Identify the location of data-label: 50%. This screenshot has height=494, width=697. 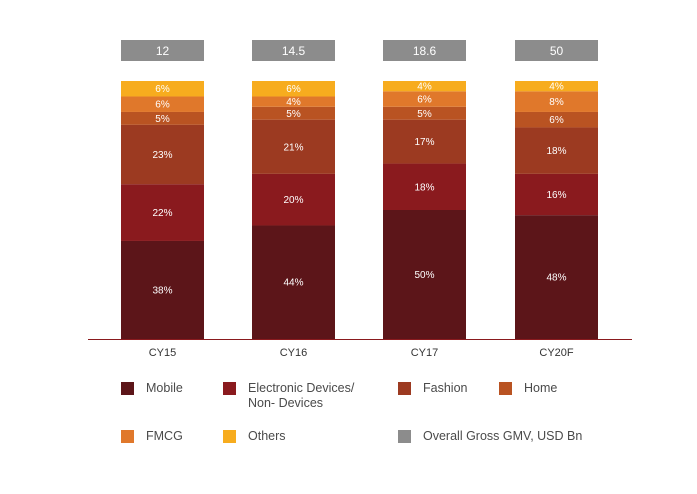
(424, 275).